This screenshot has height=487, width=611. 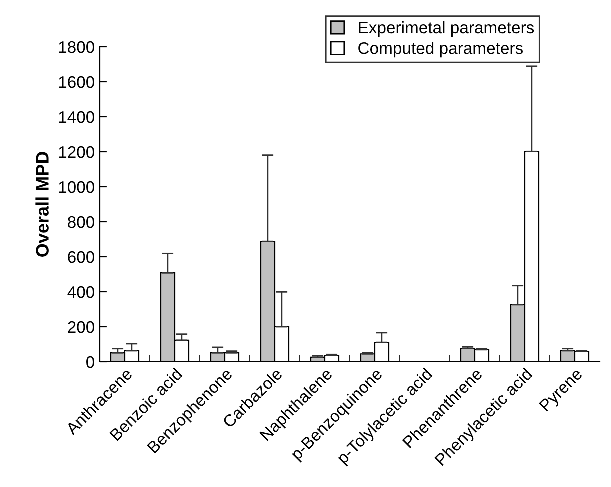 I want to click on y-tick-label: 1400, so click(x=76, y=117).